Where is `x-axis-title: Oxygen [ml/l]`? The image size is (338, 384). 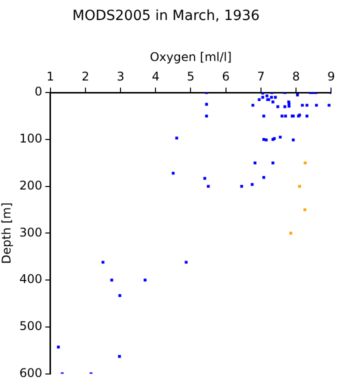
x-axis-title: Oxygen [ml/l] is located at coordinates (191, 57).